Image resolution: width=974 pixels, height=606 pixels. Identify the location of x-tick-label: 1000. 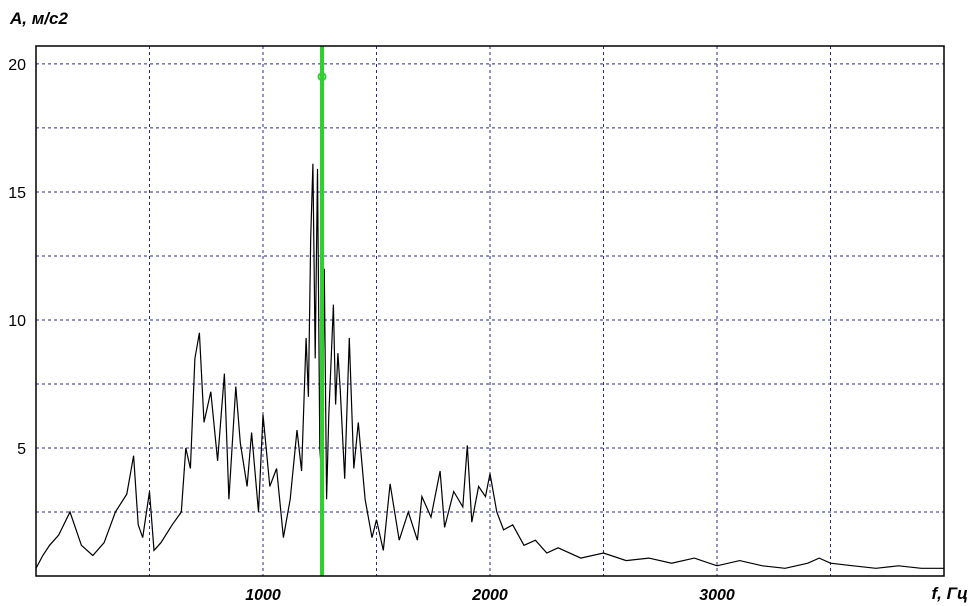
(263, 595).